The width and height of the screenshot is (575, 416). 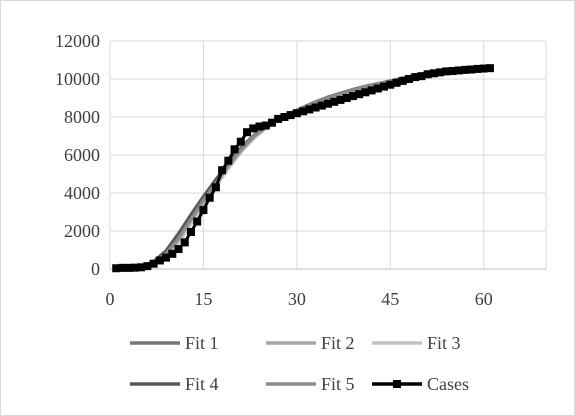 I want to click on x-tick-label: 45, so click(x=390, y=299).